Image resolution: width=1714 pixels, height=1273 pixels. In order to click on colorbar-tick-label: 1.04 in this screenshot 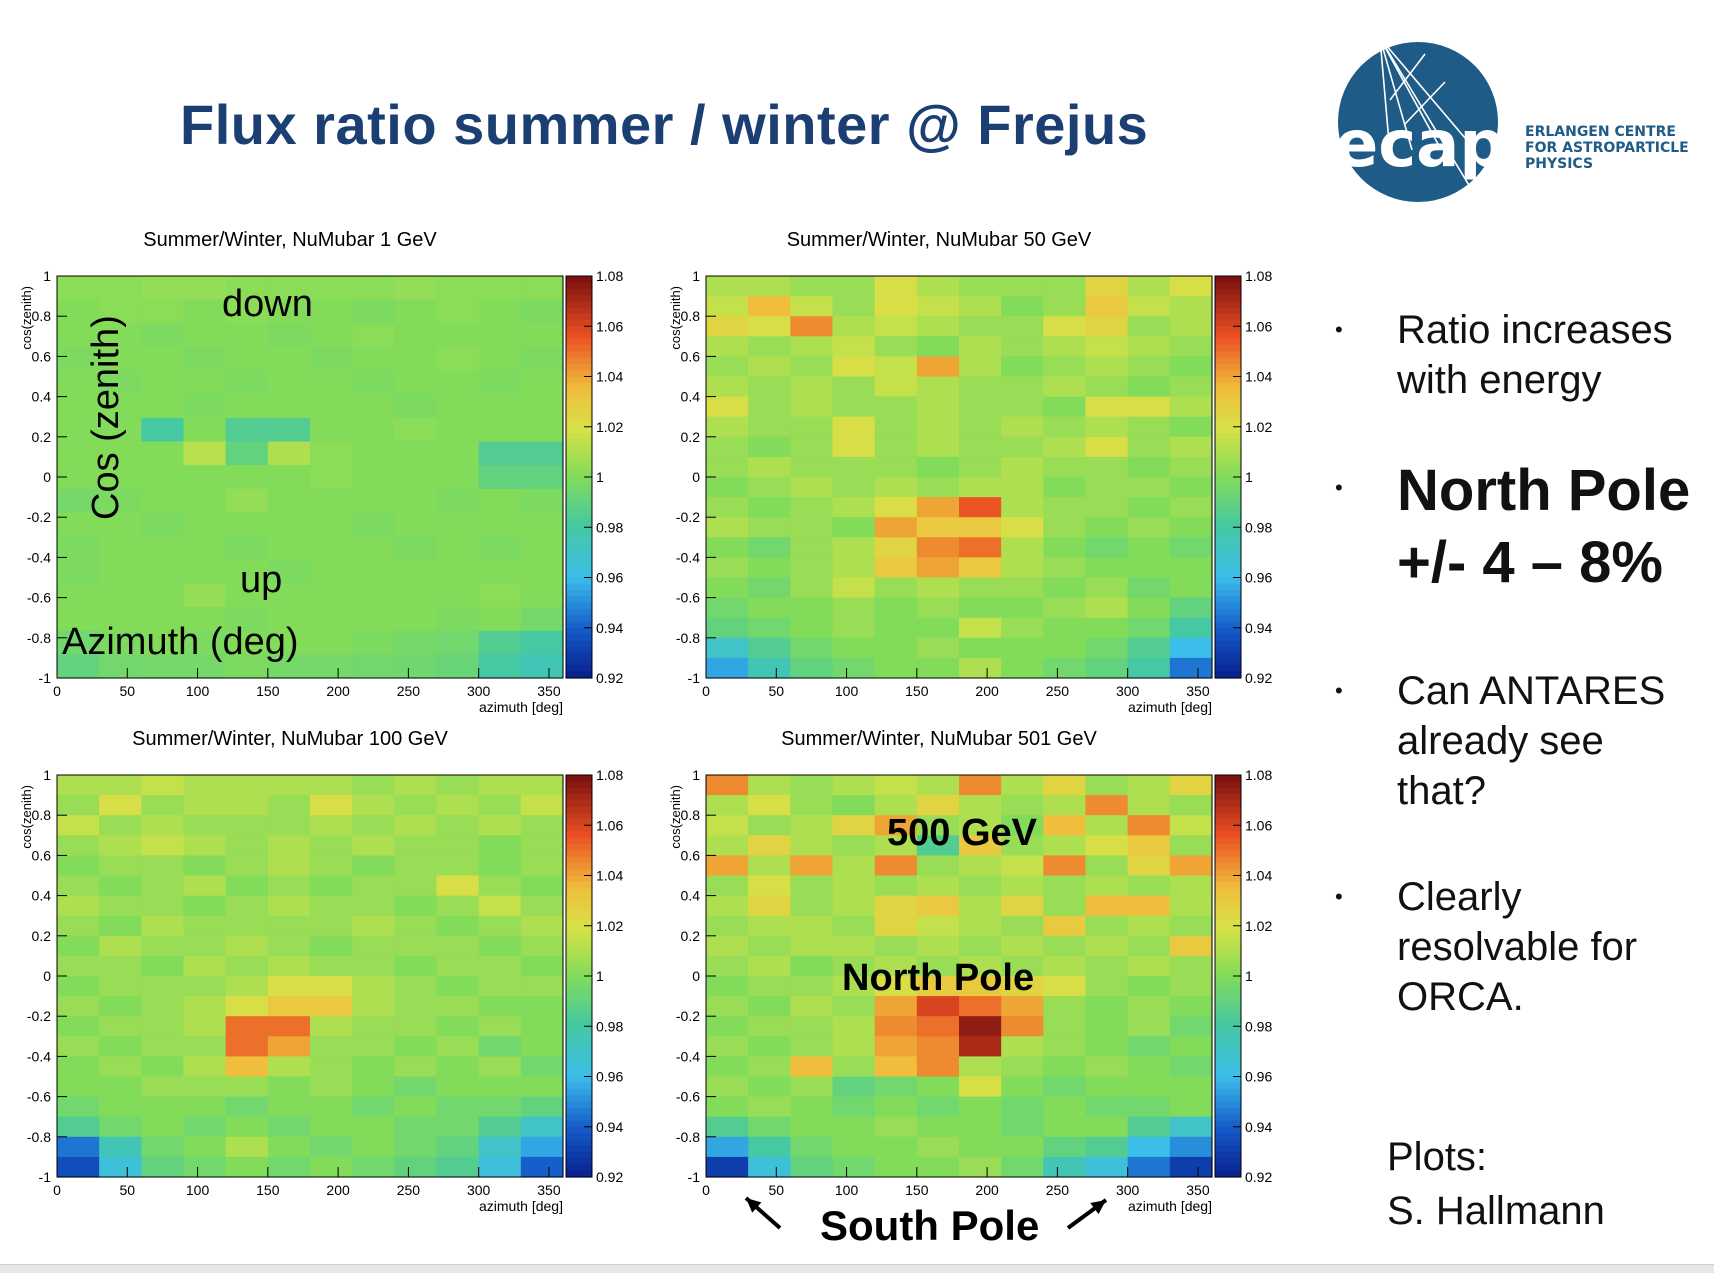, I will do `click(609, 377)`.